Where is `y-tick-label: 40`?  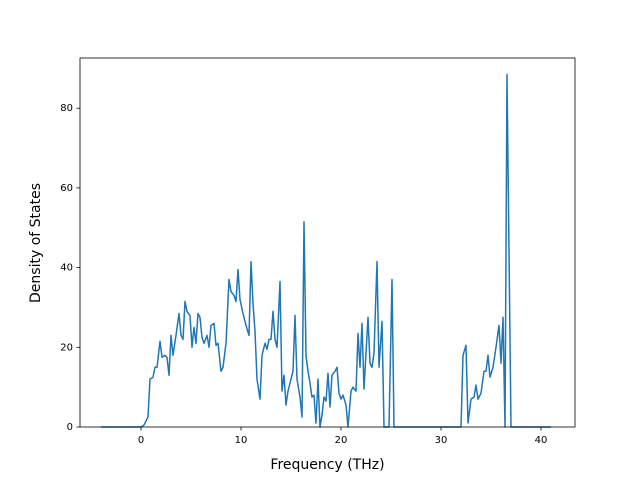 y-tick-label: 40 is located at coordinates (66, 268).